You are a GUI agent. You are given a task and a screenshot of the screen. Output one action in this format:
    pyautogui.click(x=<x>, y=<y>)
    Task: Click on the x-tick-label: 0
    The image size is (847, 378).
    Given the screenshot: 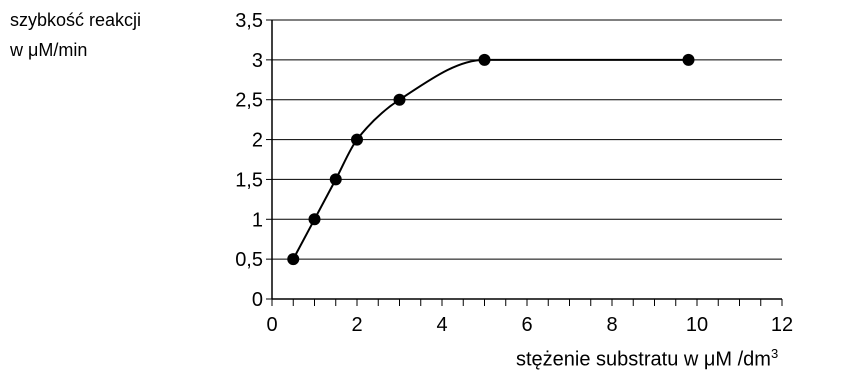 What is the action you would take?
    pyautogui.click(x=271, y=325)
    